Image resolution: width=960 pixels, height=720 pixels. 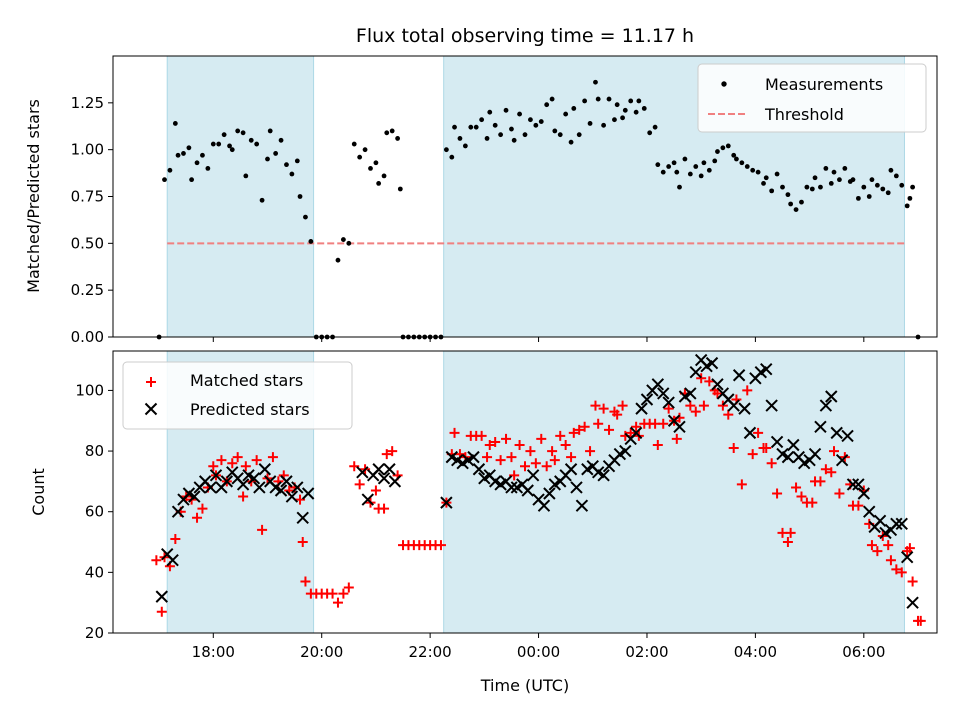 What do you see at coordinates (87, 243) in the screenshot?
I see `y-tick-label: 0.50` at bounding box center [87, 243].